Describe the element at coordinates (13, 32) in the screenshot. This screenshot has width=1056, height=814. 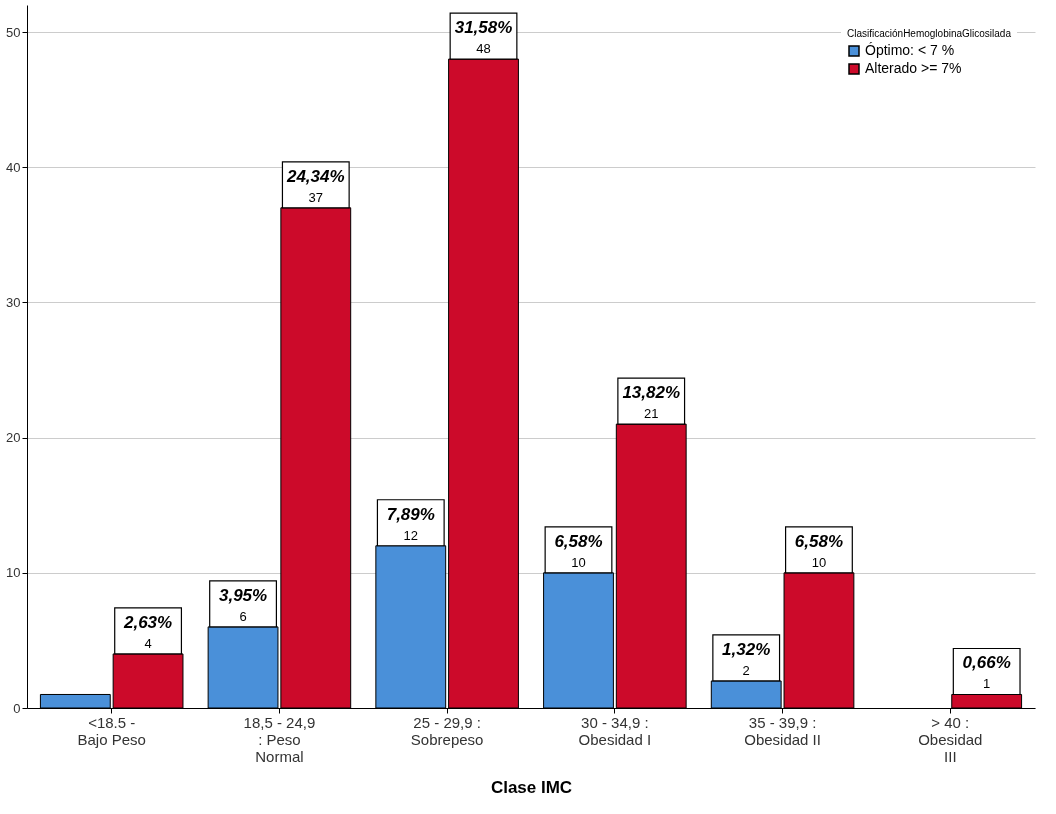
I see `y-tick-label: 50` at that location.